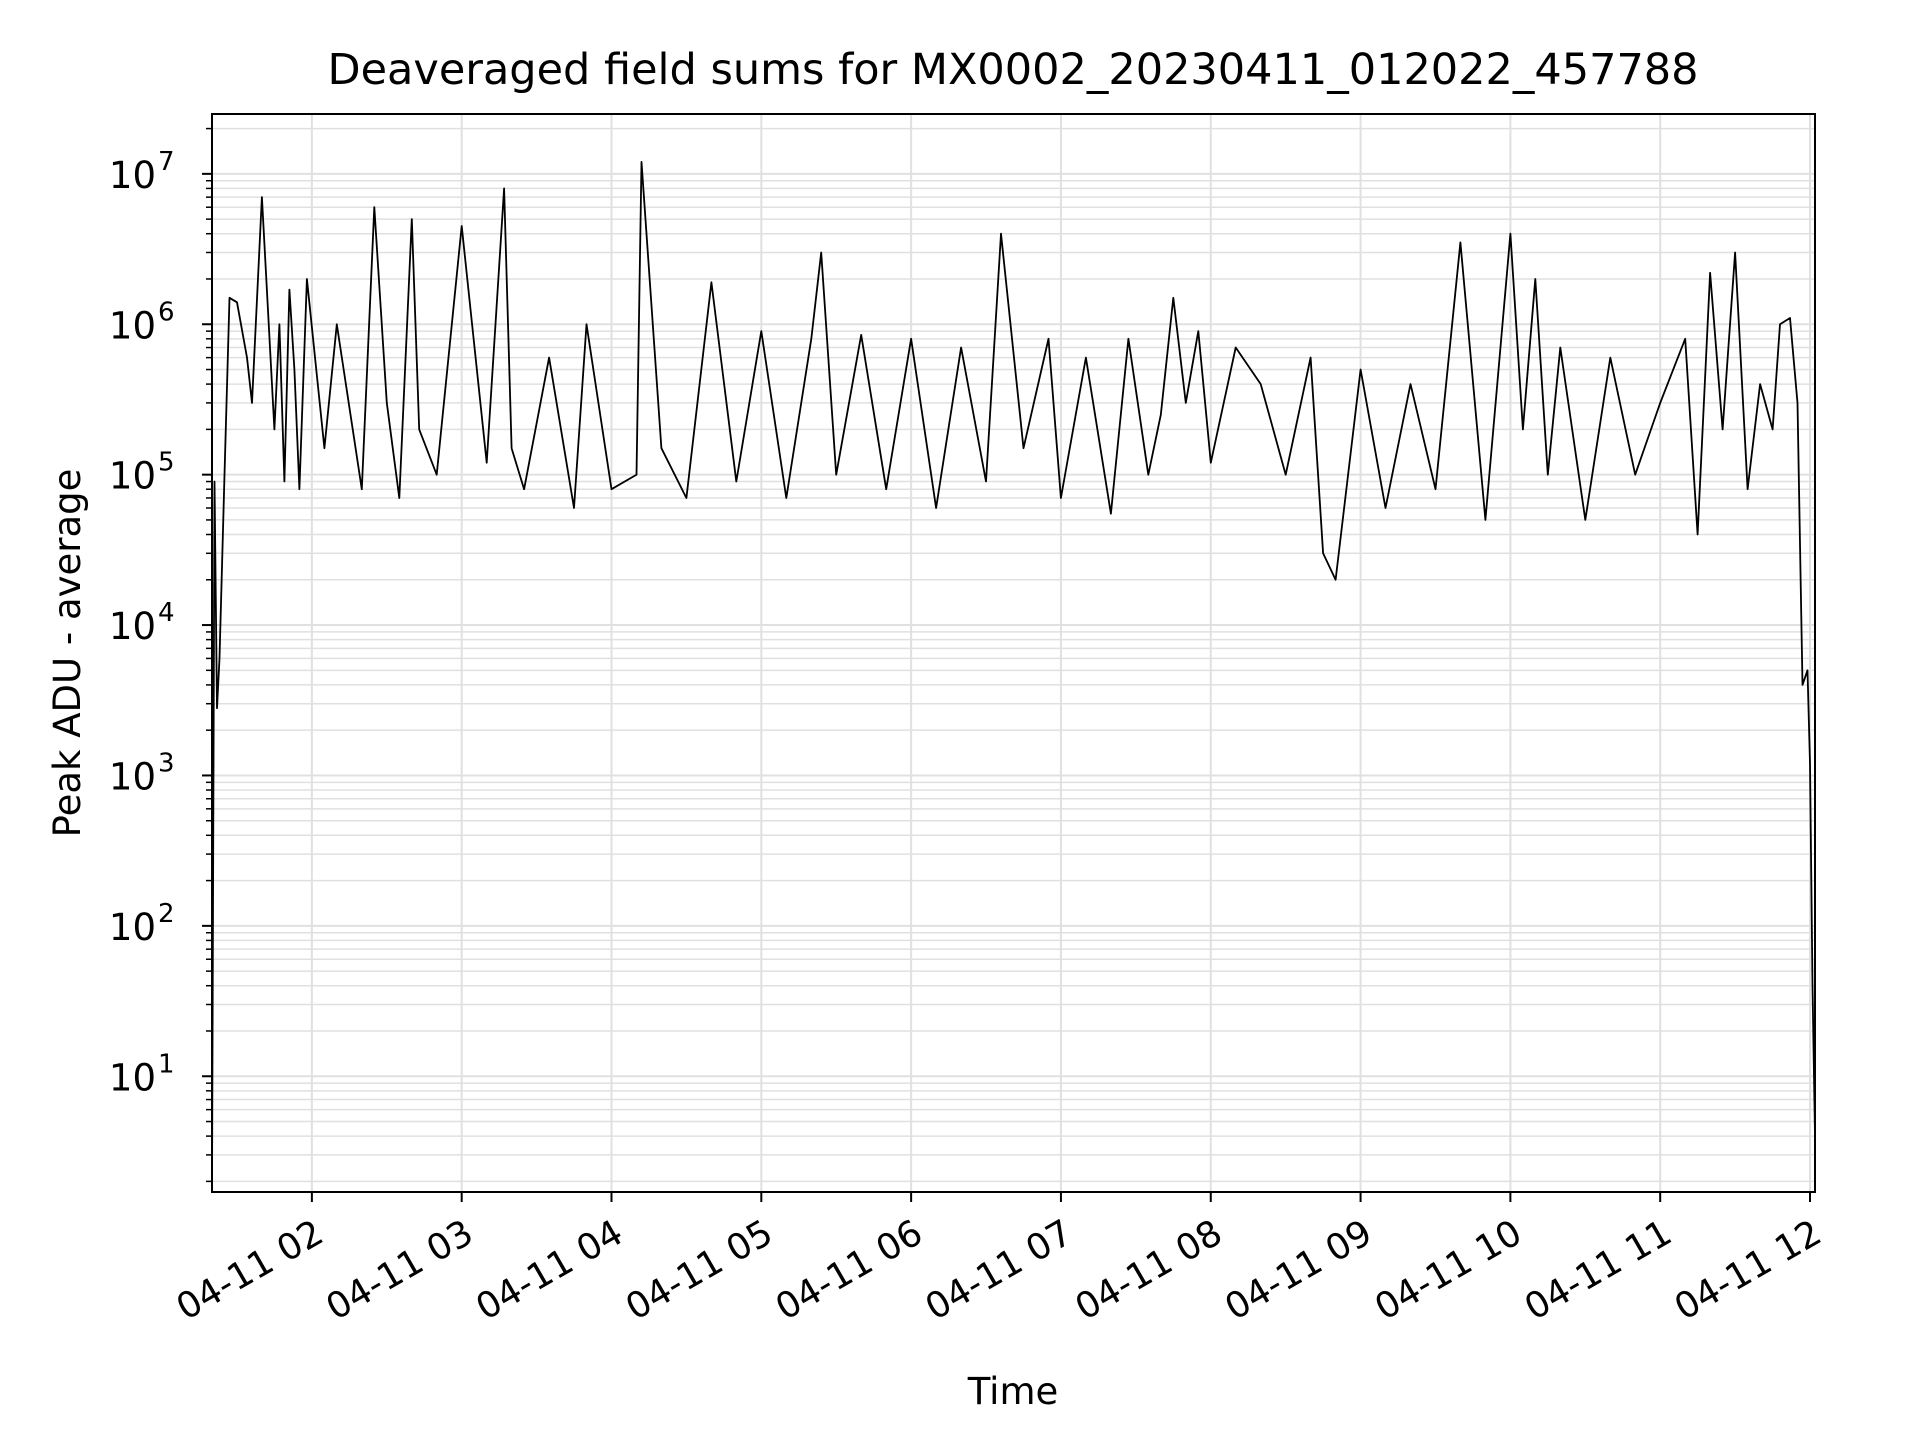 The width and height of the screenshot is (1920, 1440). What do you see at coordinates (166, 312) in the screenshot?
I see `y-tick-label-exponent: 6` at bounding box center [166, 312].